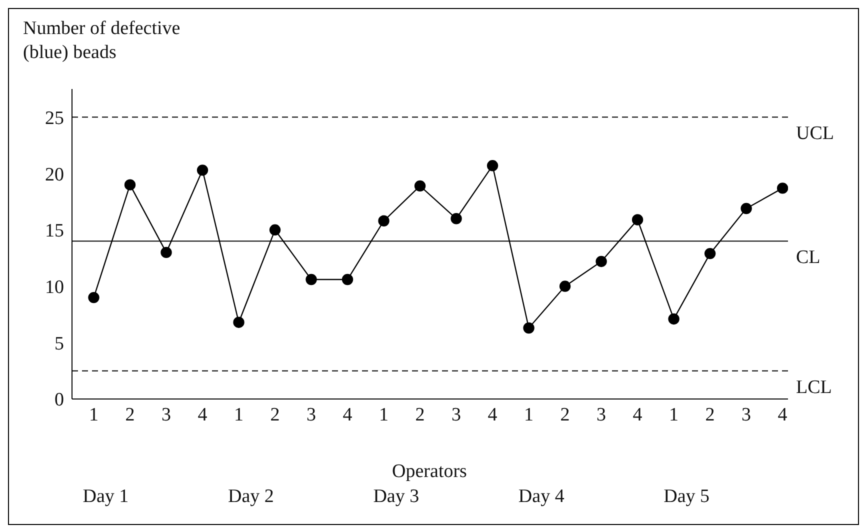  What do you see at coordinates (54, 287) in the screenshot?
I see `y-tick-label: 10` at bounding box center [54, 287].